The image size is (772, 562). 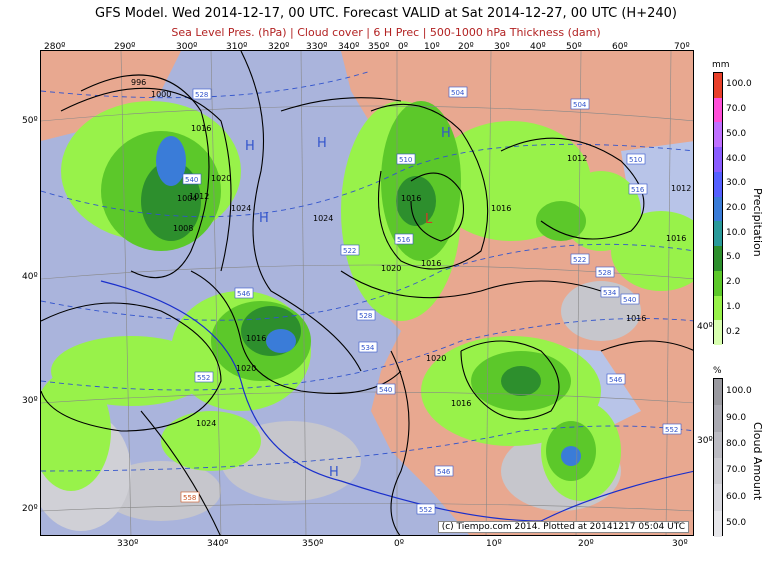 What do you see at coordinates (349, 47) in the screenshot?
I see `top-lon-label: 340º` at bounding box center [349, 47].